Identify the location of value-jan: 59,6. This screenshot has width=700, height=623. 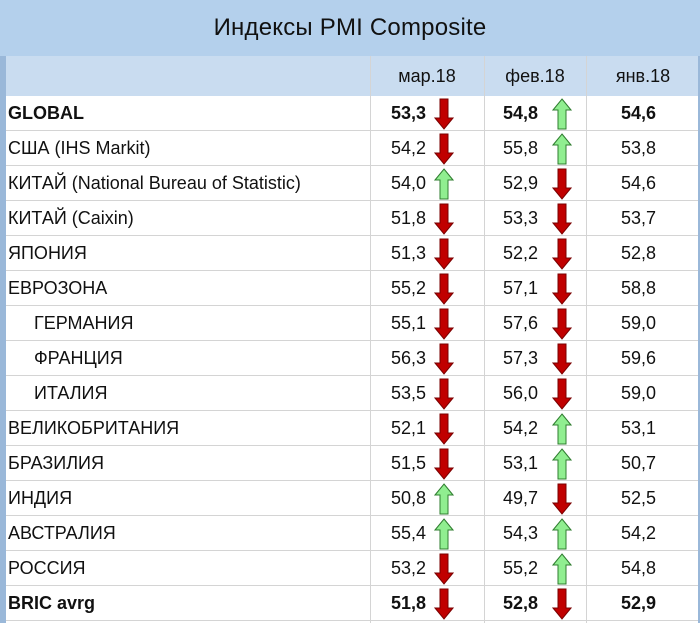
(638, 357).